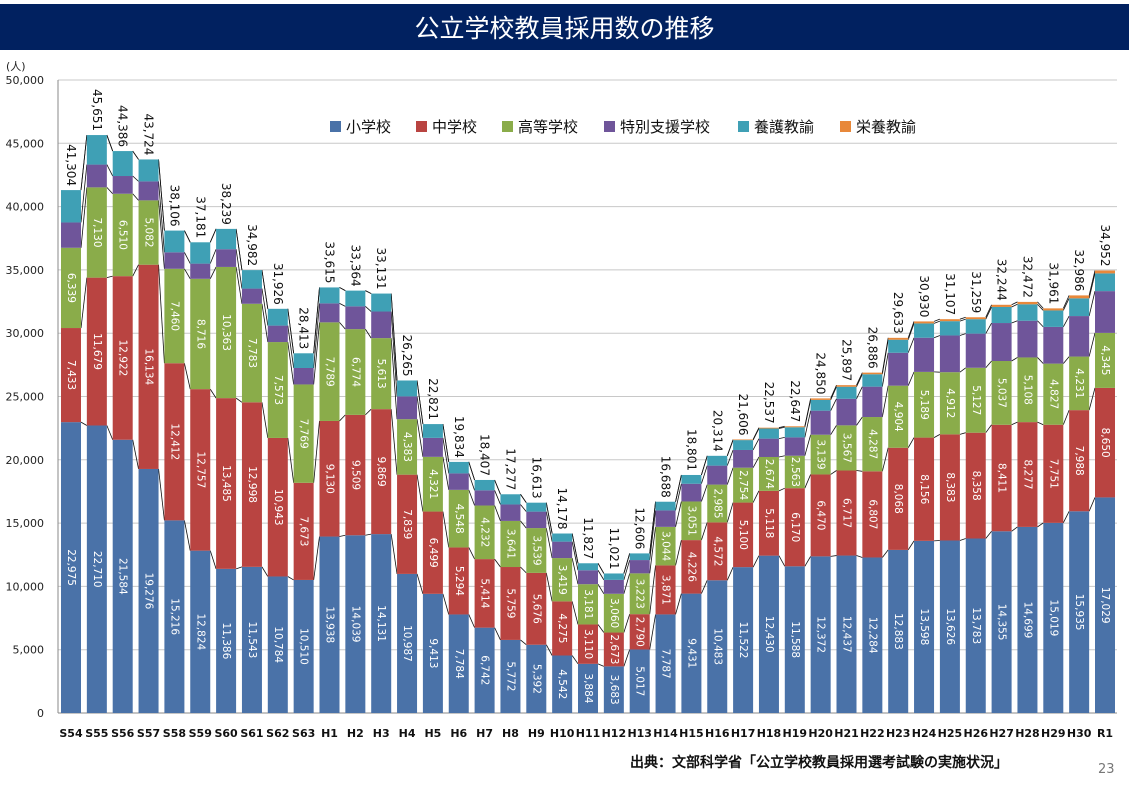  I want to click on segment-value-label: 5,414, so click(485, 593).